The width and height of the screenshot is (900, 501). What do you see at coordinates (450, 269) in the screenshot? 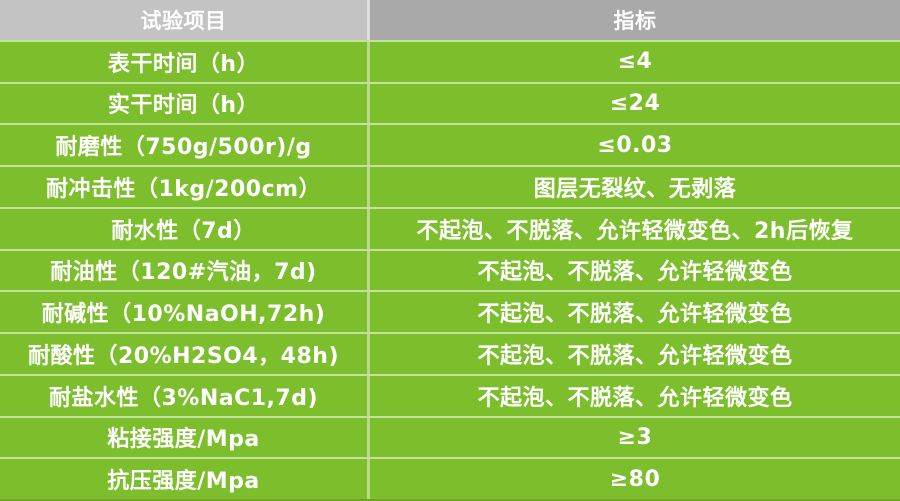
I see `table-row: 耐油性（120#汽油，7d) 不起泡、不脱落、允许轻微变色` at bounding box center [450, 269].